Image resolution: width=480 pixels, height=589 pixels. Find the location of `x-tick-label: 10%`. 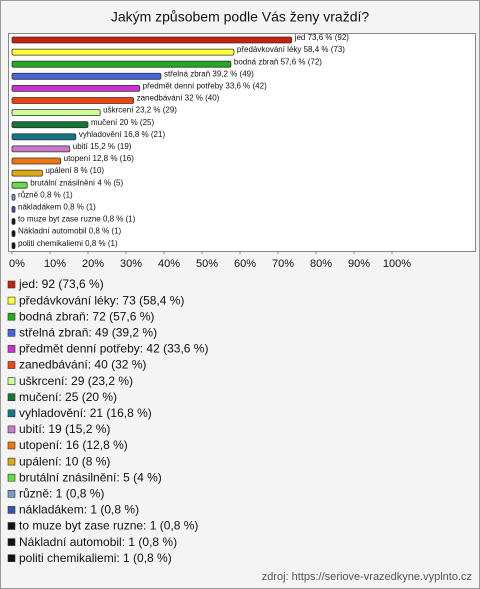

x-tick-label: 10% is located at coordinates (55, 264).